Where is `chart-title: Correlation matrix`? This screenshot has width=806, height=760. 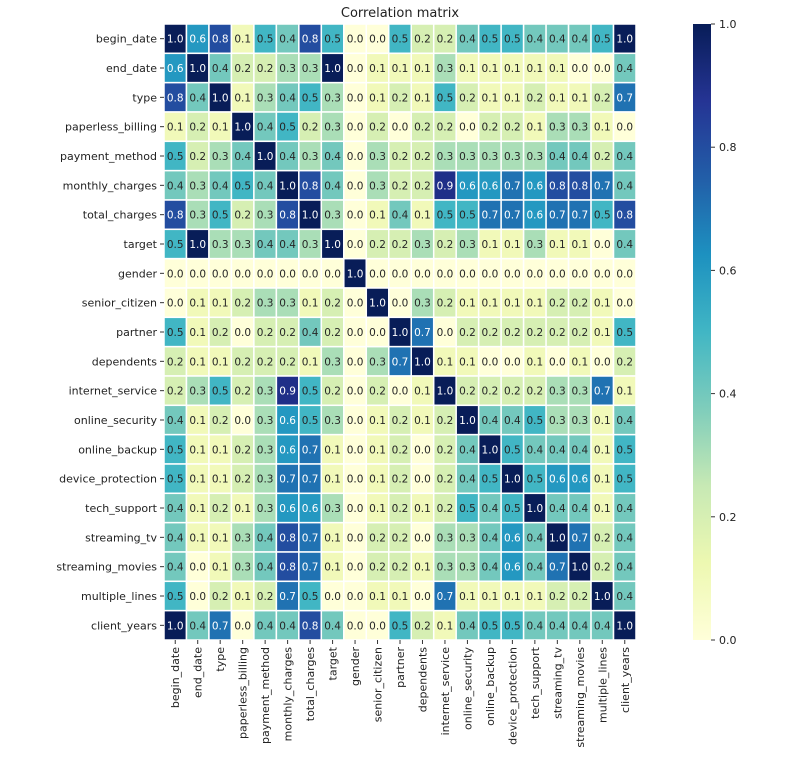 chart-title: Correlation matrix is located at coordinates (400, 13).